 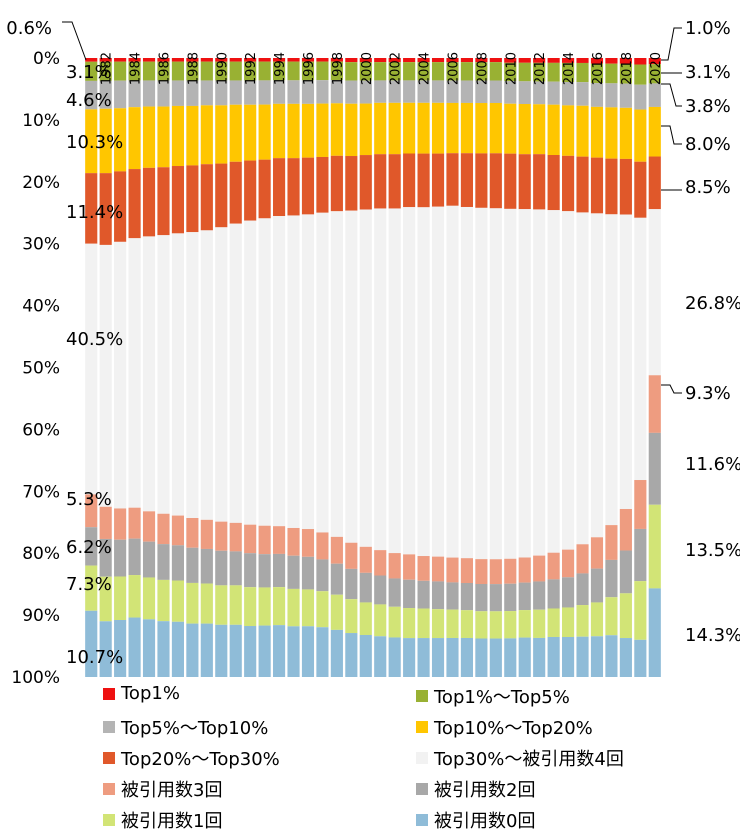 I want to click on legend-label: 被引用数0回, so click(x=485, y=821).